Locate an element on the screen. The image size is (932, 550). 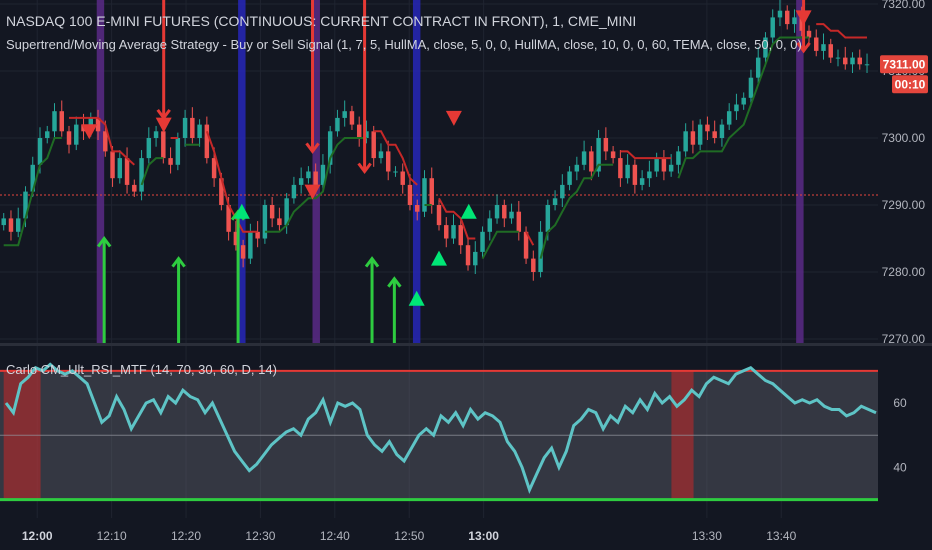
sell-triangle is located at coordinates (803, 18).